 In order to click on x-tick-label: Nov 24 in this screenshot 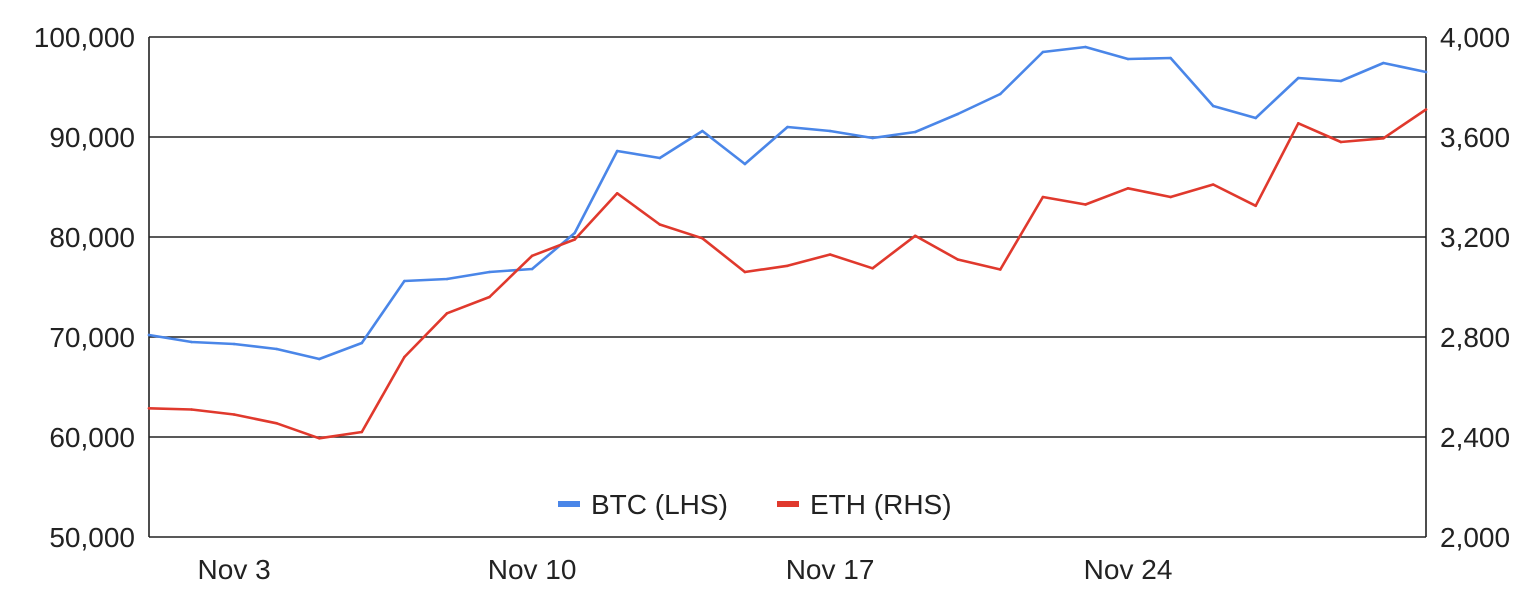, I will do `click(1128, 569)`.